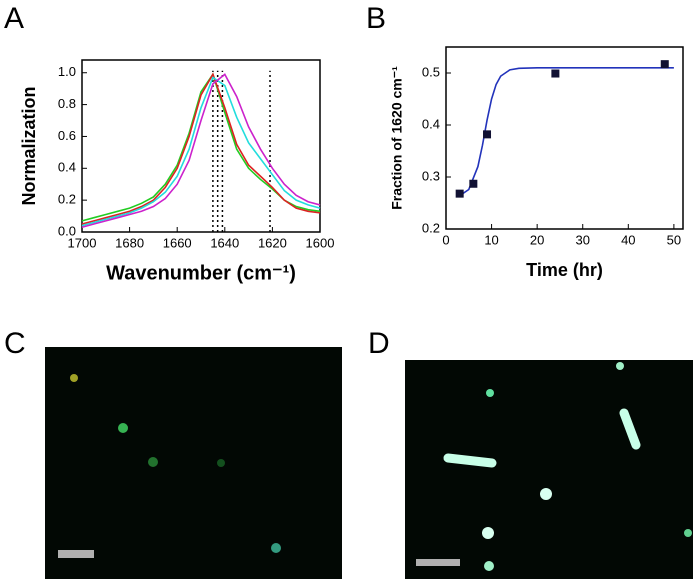 The image size is (693, 579). Describe the element at coordinates (431, 175) in the screenshot. I see `y-tick-label: 0.3` at that location.